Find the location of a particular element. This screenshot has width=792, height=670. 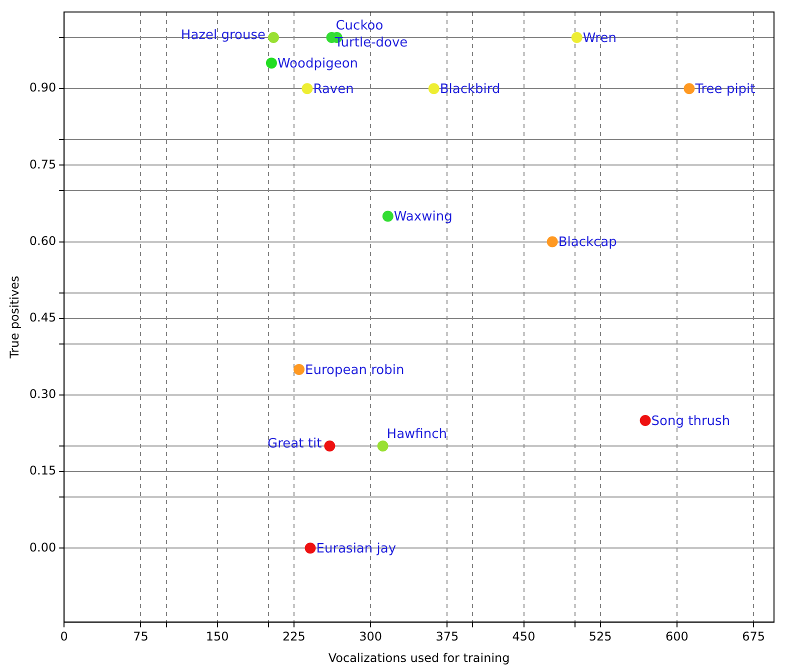

annotation: Tree pipit is located at coordinates (725, 89).